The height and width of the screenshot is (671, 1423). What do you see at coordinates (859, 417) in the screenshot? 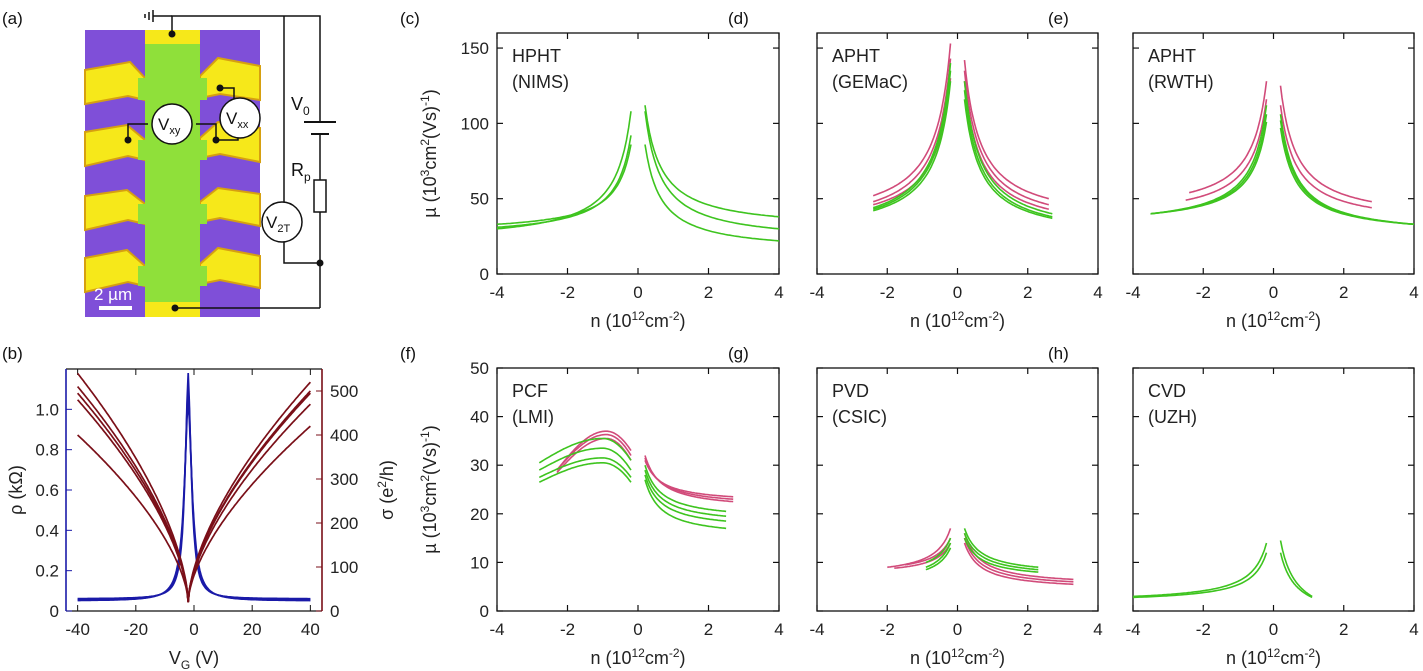
I see `sample-group: (CSIC)` at bounding box center [859, 417].